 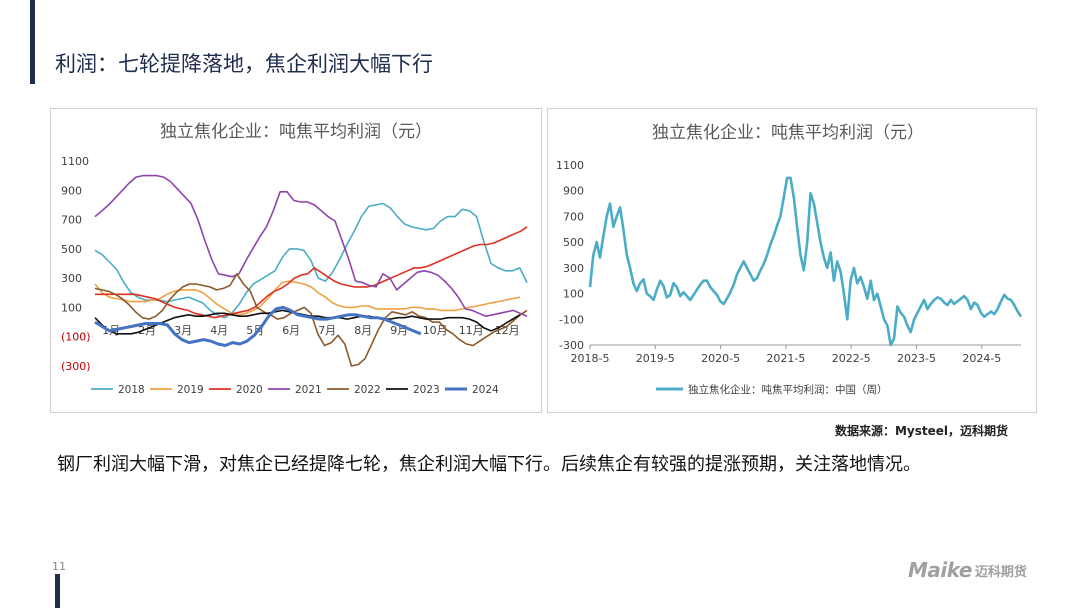 I want to click on x-tick-label: 2024-5, so click(x=981, y=358).